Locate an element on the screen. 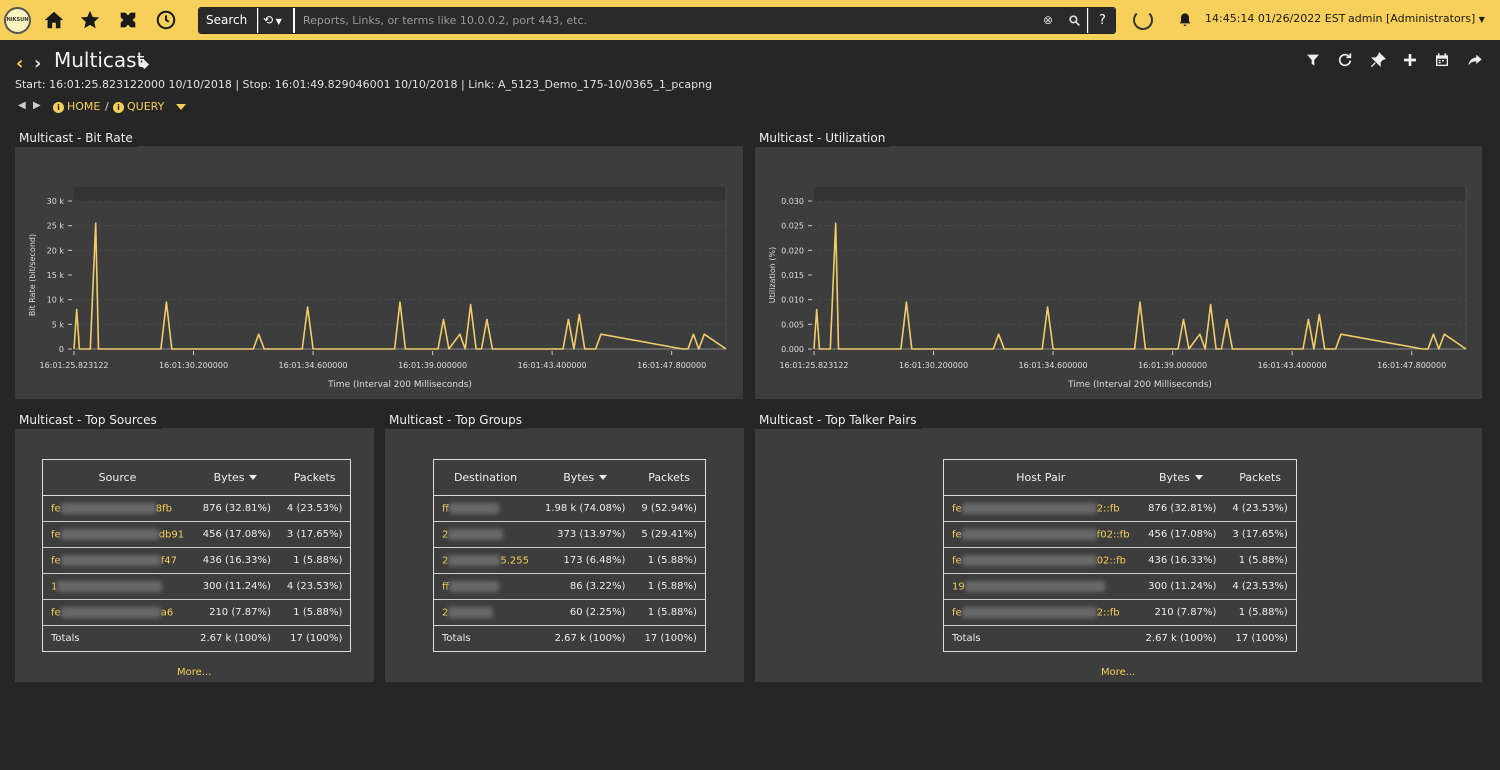 The image size is (1500, 770). source-cell: fe 8fb is located at coordinates (117, 508).